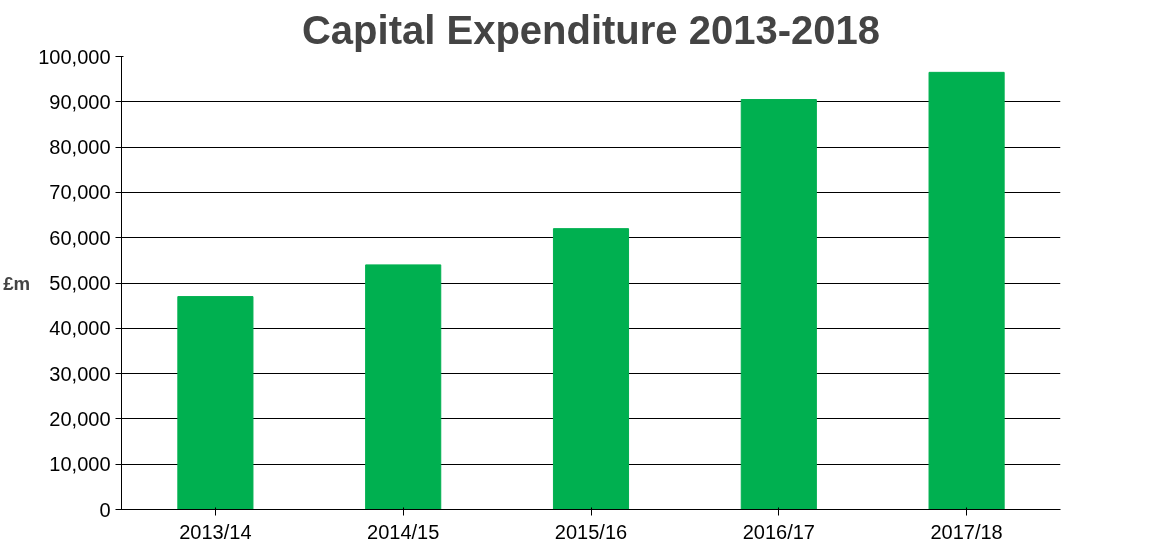  Describe the element at coordinates (105, 509) in the screenshot. I see `y-tick-label: 0` at that location.